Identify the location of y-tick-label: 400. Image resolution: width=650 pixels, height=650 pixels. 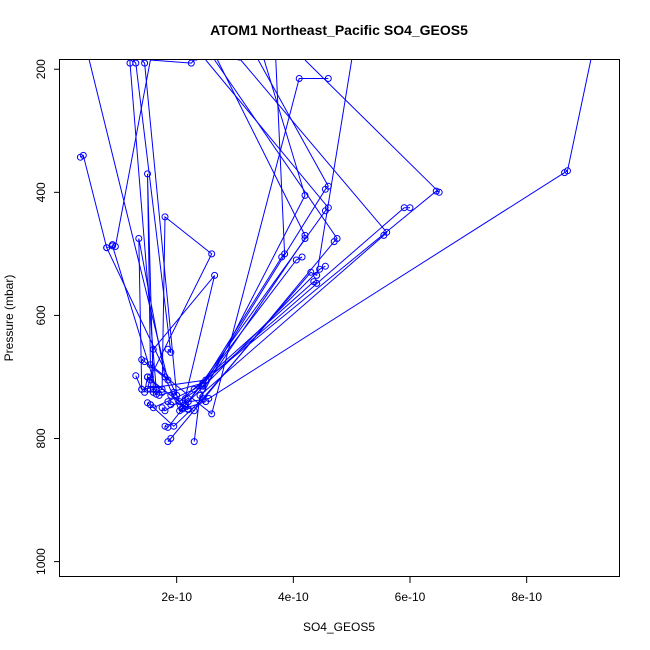
(41, 192).